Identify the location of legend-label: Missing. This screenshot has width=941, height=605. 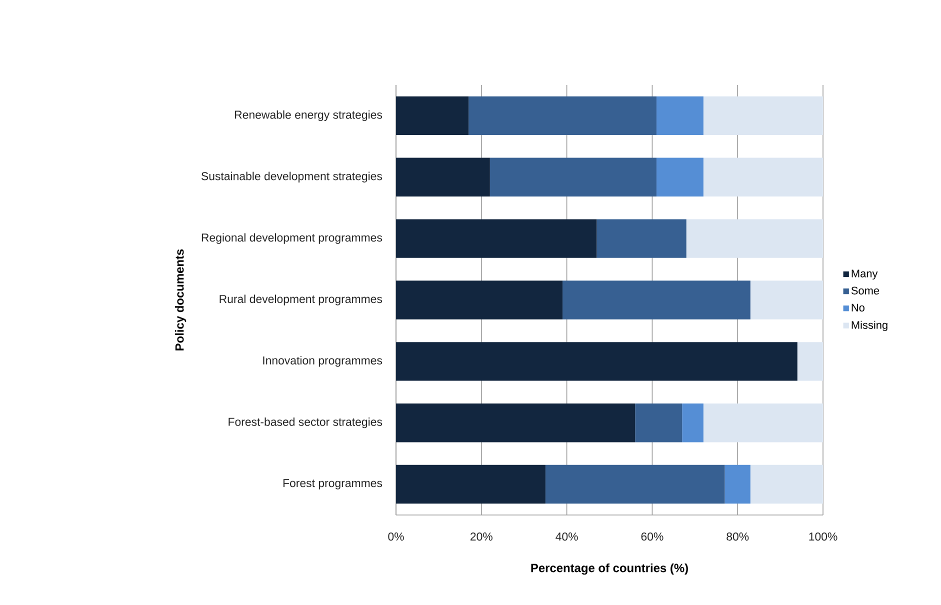
(870, 326).